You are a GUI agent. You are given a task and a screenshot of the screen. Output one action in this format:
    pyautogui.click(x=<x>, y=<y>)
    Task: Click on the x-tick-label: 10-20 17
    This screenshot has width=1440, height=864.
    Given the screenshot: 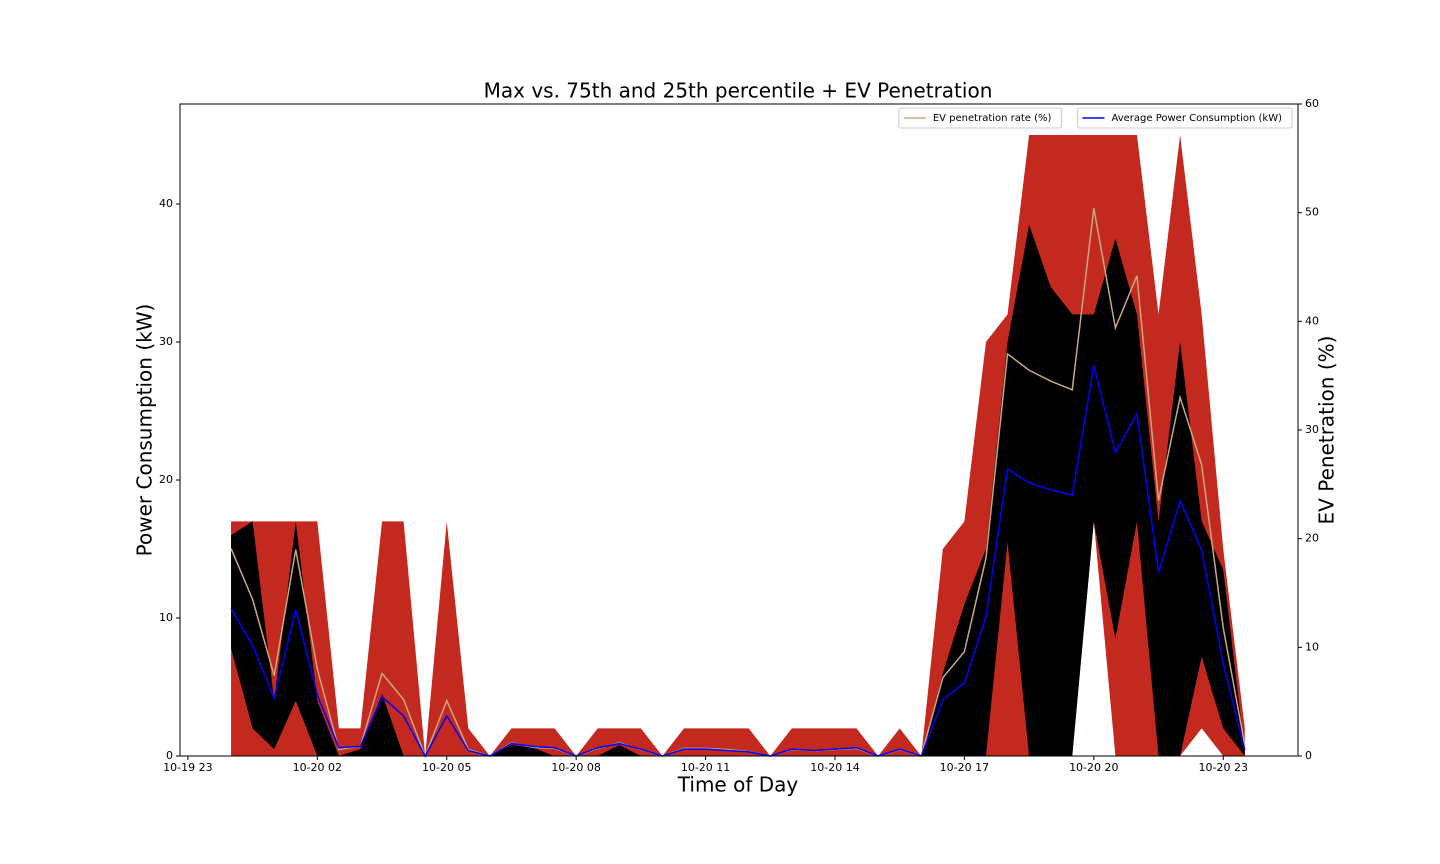 What is the action you would take?
    pyautogui.click(x=964, y=767)
    